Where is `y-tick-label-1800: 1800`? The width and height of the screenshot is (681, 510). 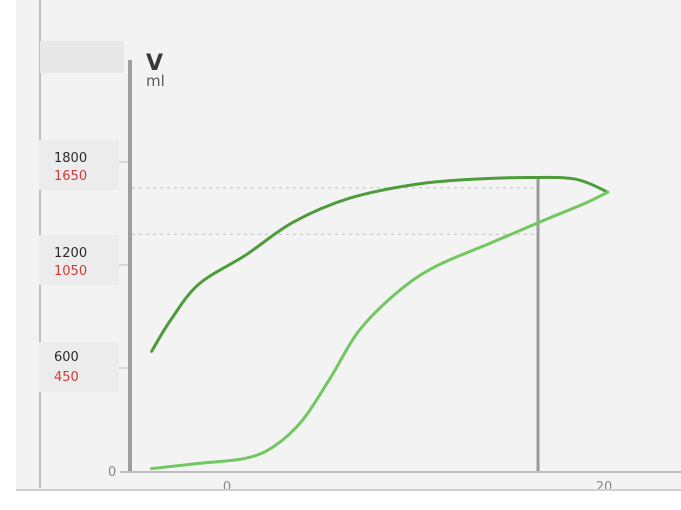
y-tick-label-1800: 1800 is located at coordinates (70, 158).